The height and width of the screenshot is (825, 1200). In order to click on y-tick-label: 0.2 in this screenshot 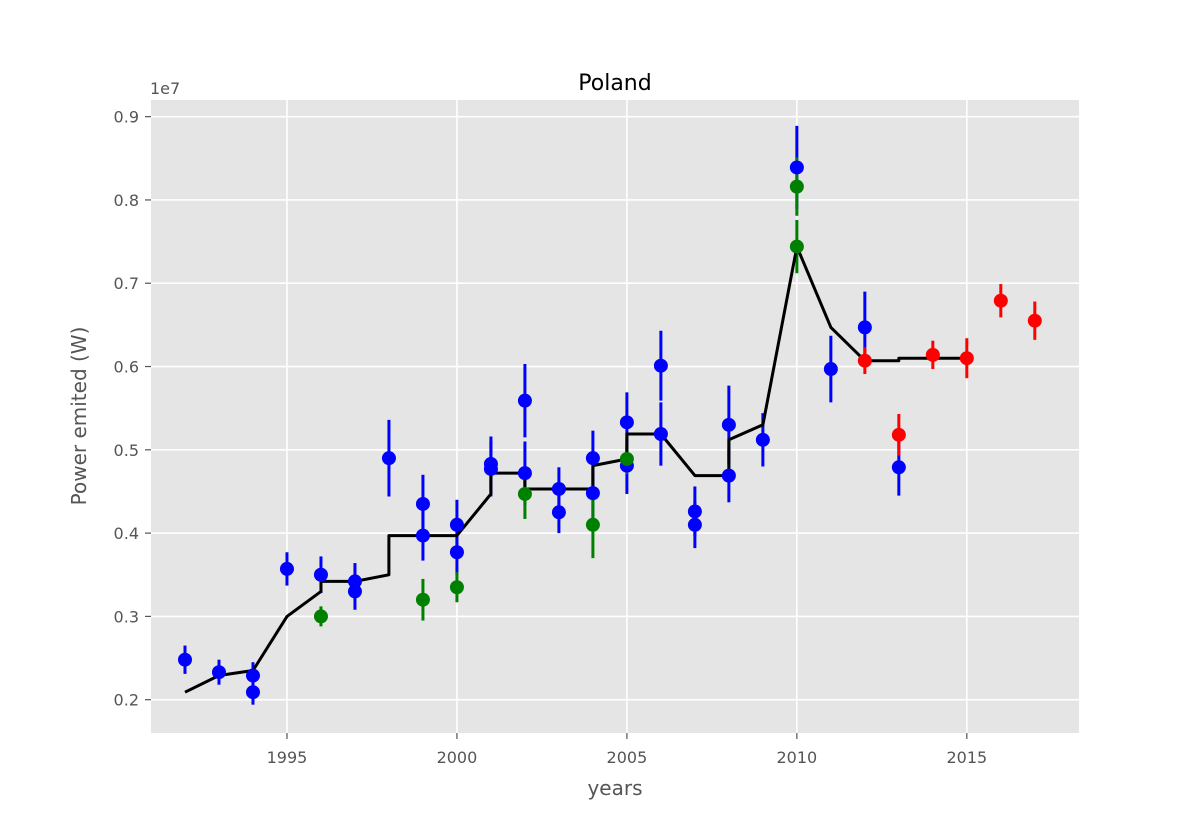, I will do `click(126, 700)`.